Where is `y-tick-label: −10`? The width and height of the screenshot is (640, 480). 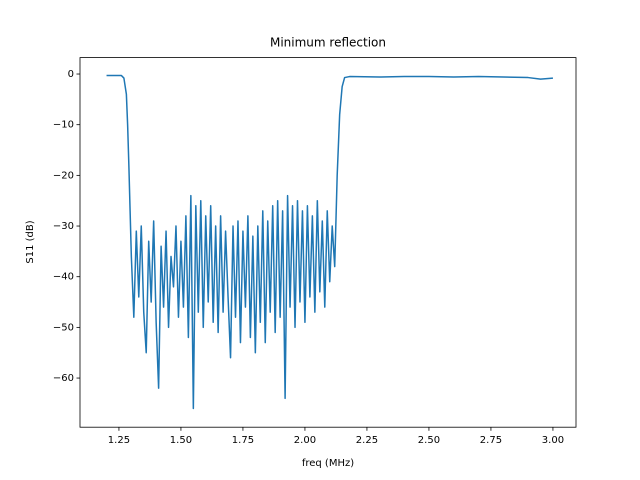
y-tick-label: −10 is located at coordinates (63, 125).